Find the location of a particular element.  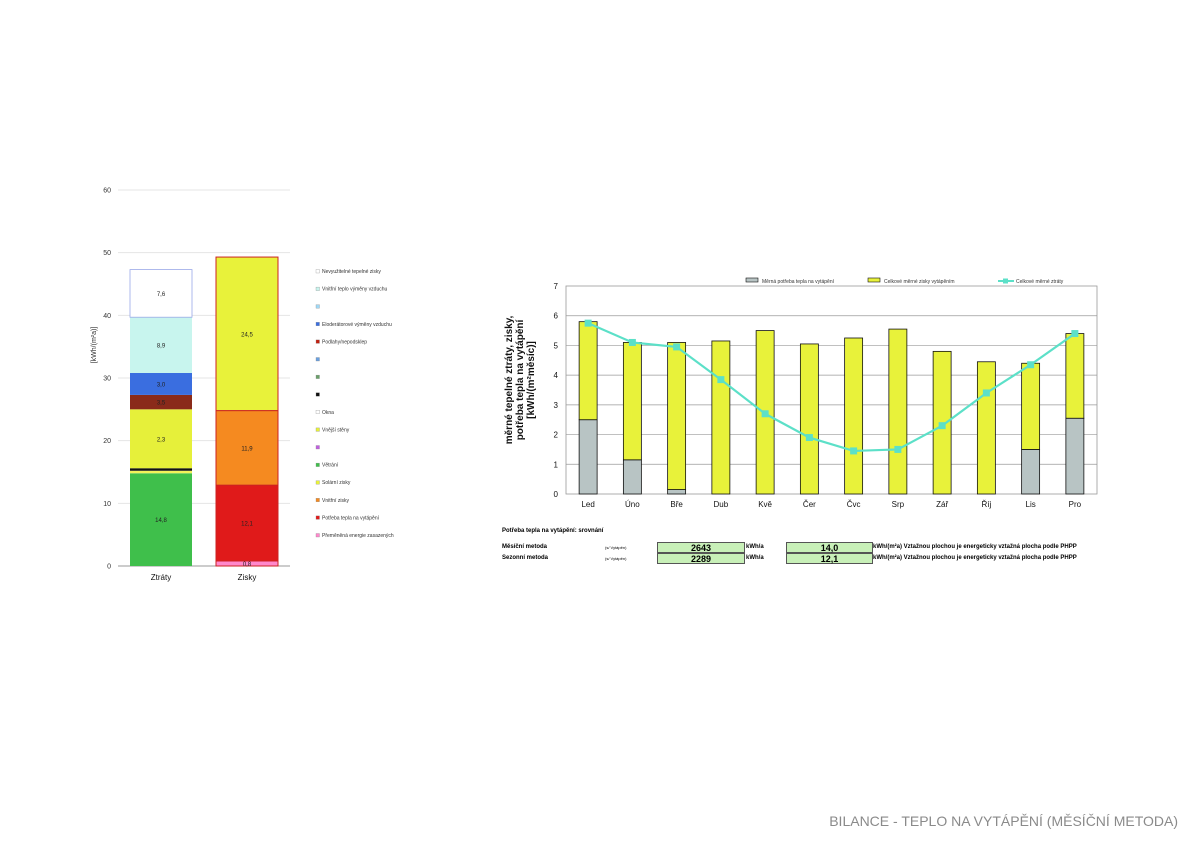

y-tick-label: 40 is located at coordinates (107, 316).